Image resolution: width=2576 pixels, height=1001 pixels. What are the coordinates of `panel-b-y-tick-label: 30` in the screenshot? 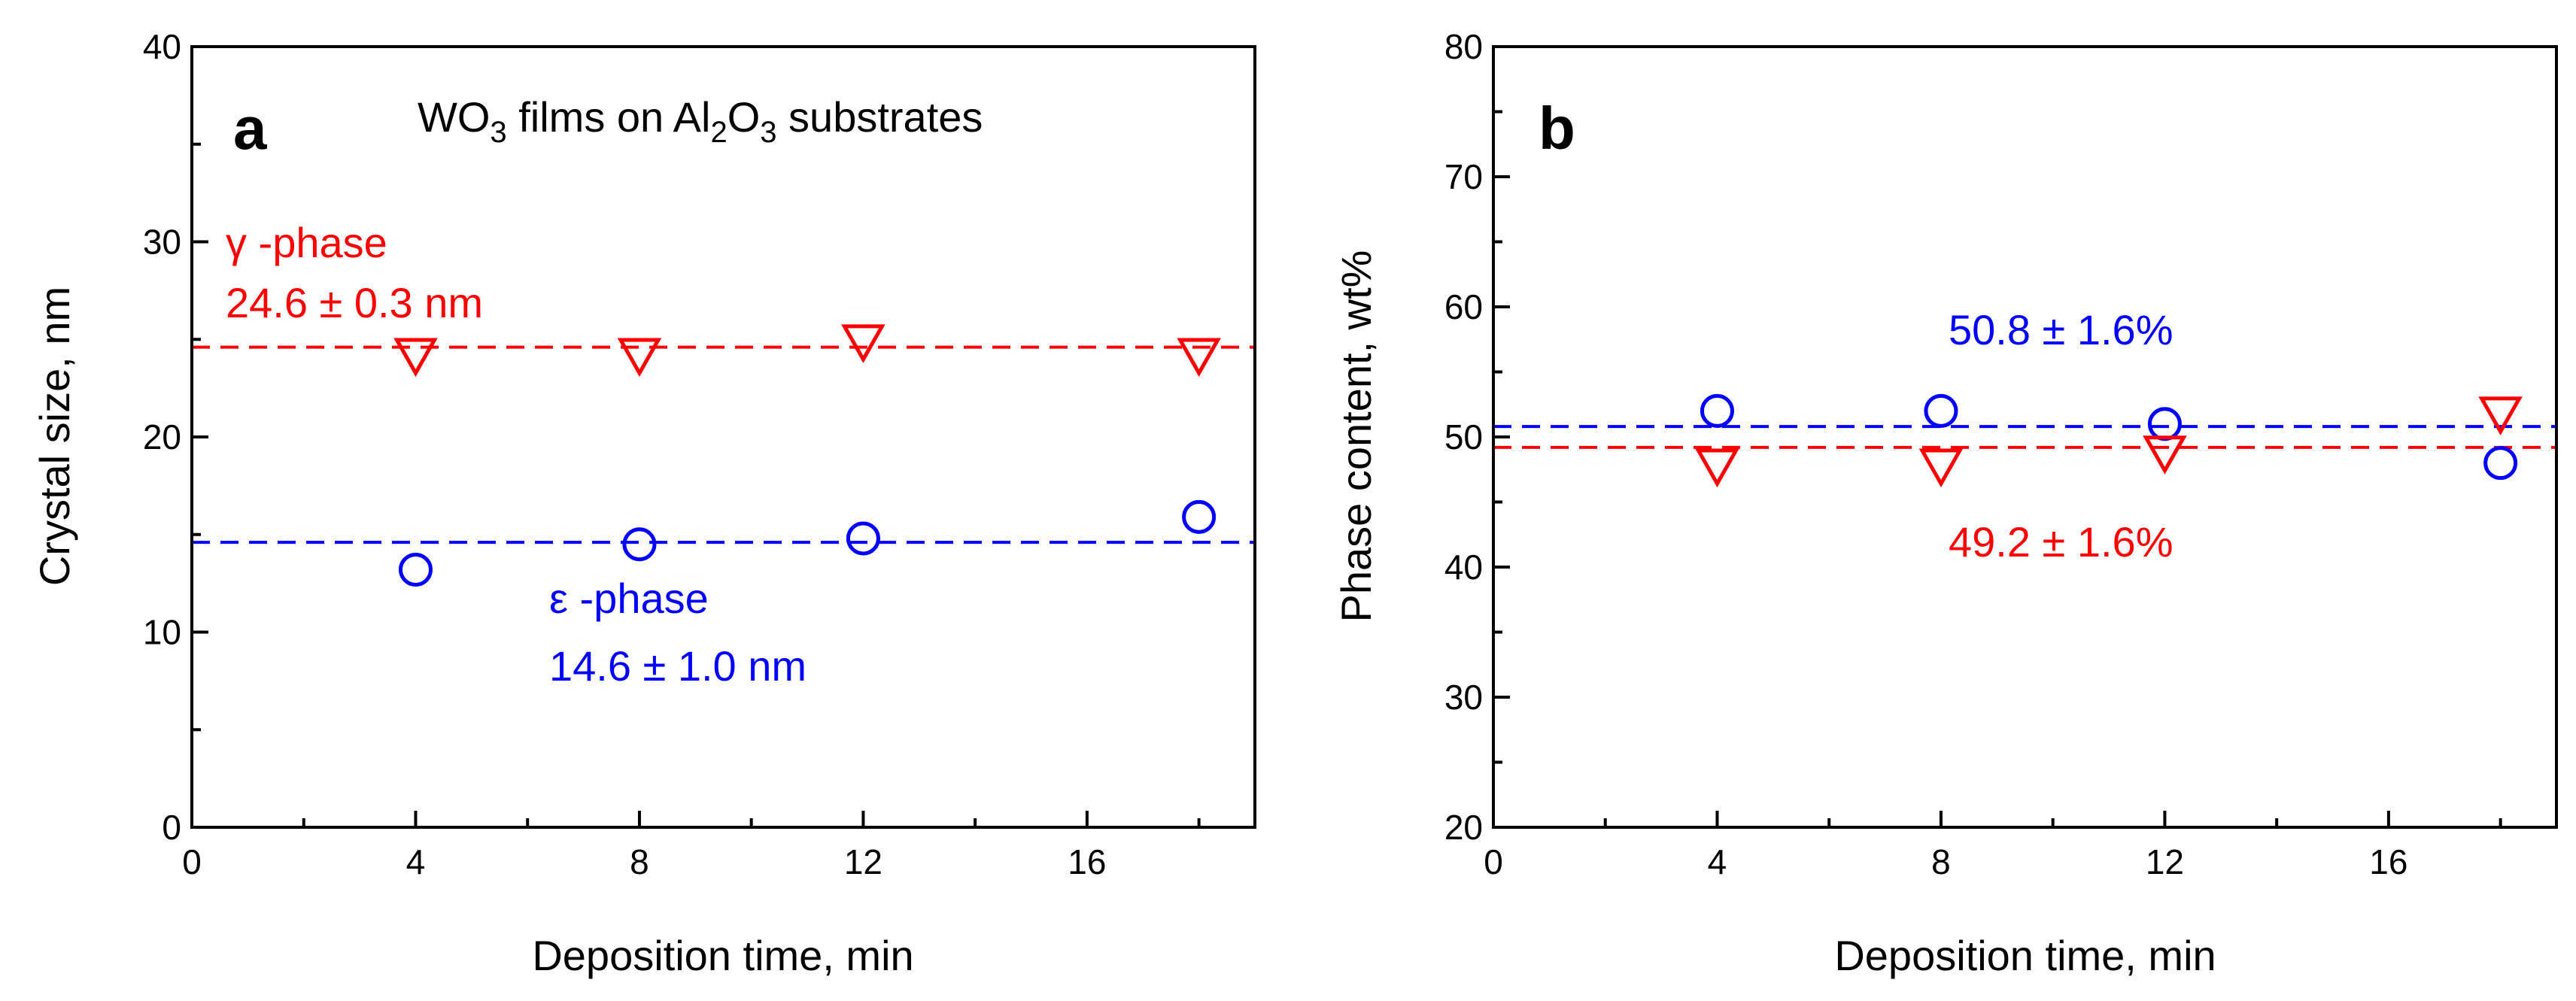 It's located at (1463, 697).